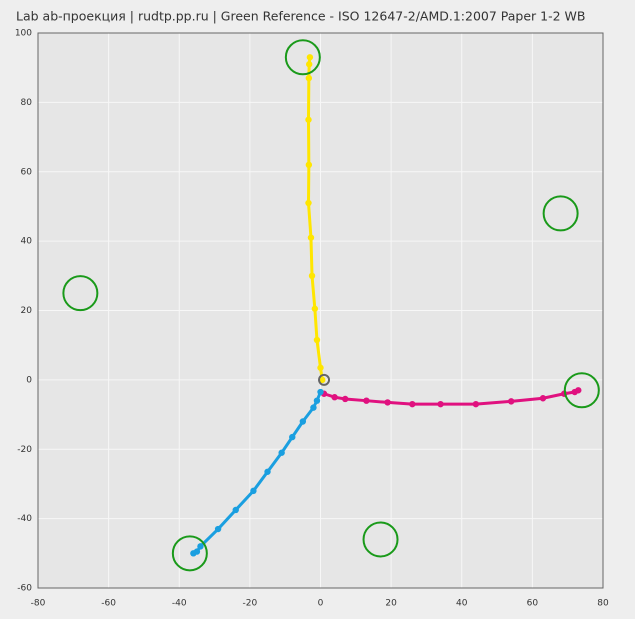 The width and height of the screenshot is (635, 619). I want to click on x-tick-label: -40, so click(179, 604).